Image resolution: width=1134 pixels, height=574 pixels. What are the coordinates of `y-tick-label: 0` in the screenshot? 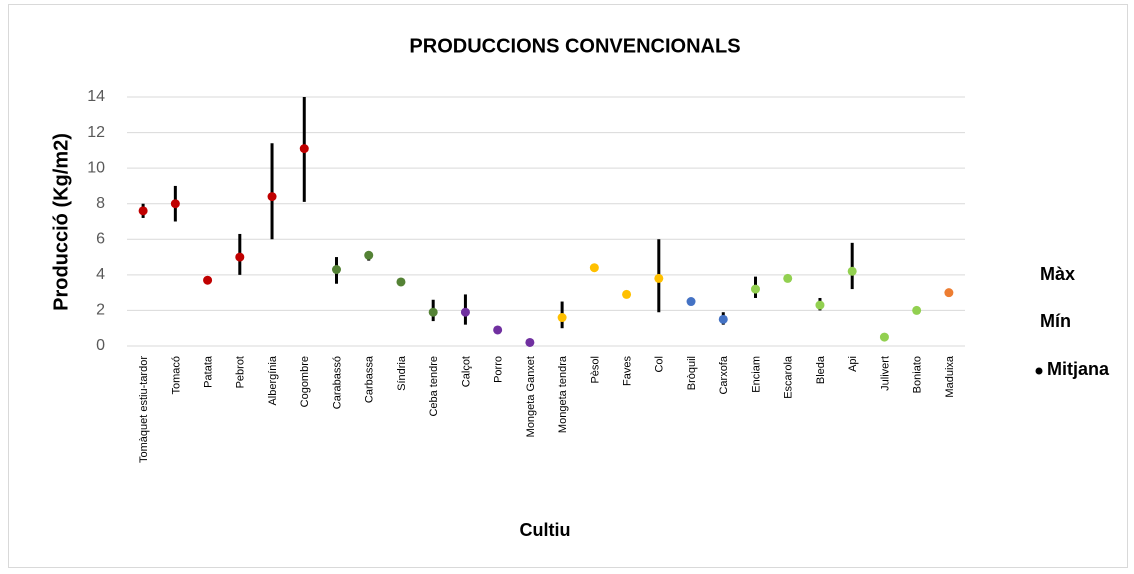 It's located at (100, 345).